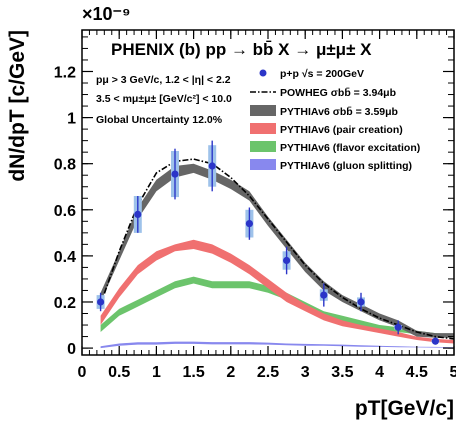 Image resolution: width=456 pixels, height=430 pixels. What do you see at coordinates (241, 49) in the screenshot?
I see `chart-title: PHENIX (b) pp → bb̄ X → μ±μ± X` at bounding box center [241, 49].